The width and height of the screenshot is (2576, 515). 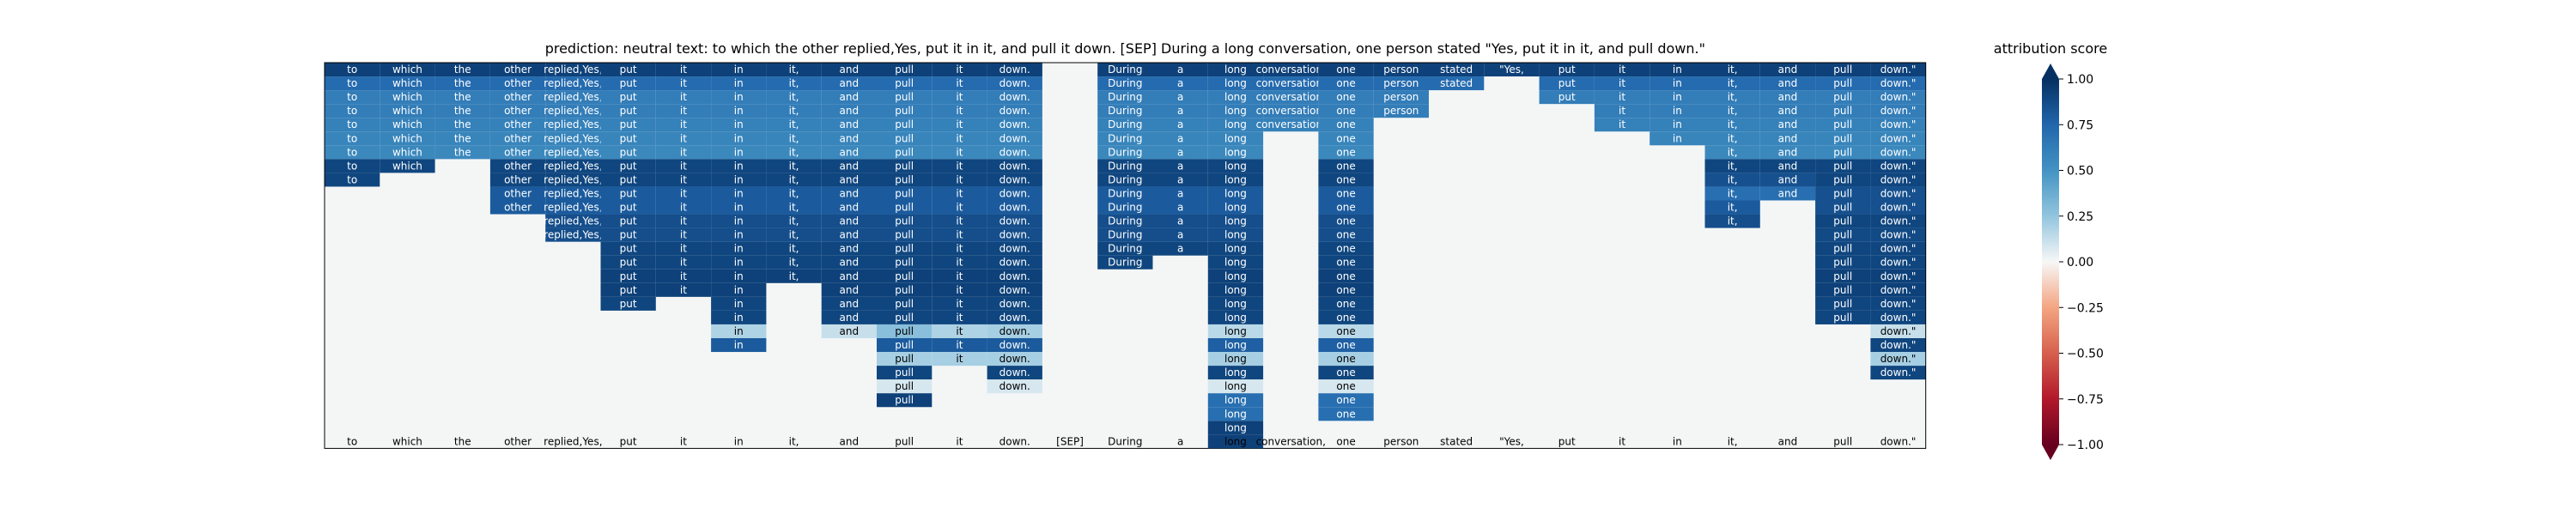 What do you see at coordinates (739, 441) in the screenshot?
I see `x-tick-label: in` at bounding box center [739, 441].